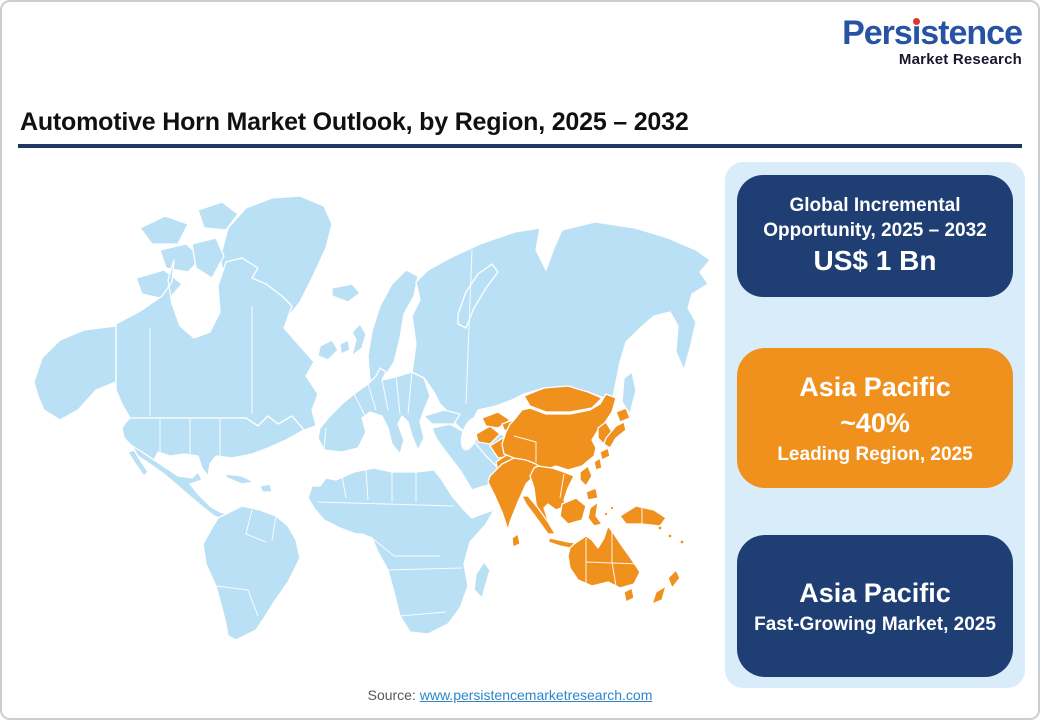 This screenshot has width=1040, height=720. What do you see at coordinates (401, 551) in the screenshot?
I see `africa` at bounding box center [401, 551].